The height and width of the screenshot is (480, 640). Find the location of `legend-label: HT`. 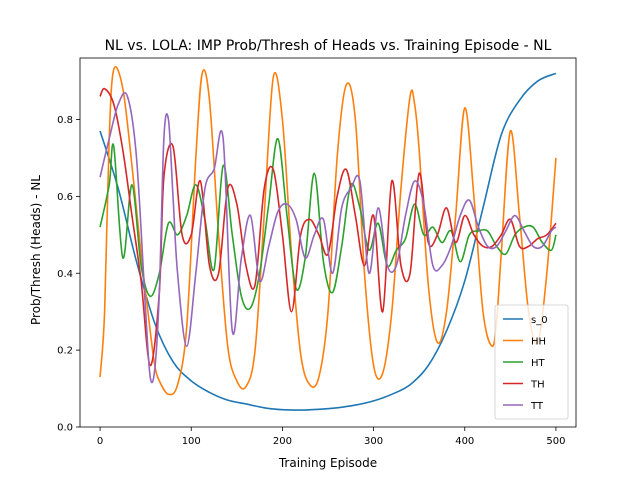

legend-label: HT is located at coordinates (538, 363).